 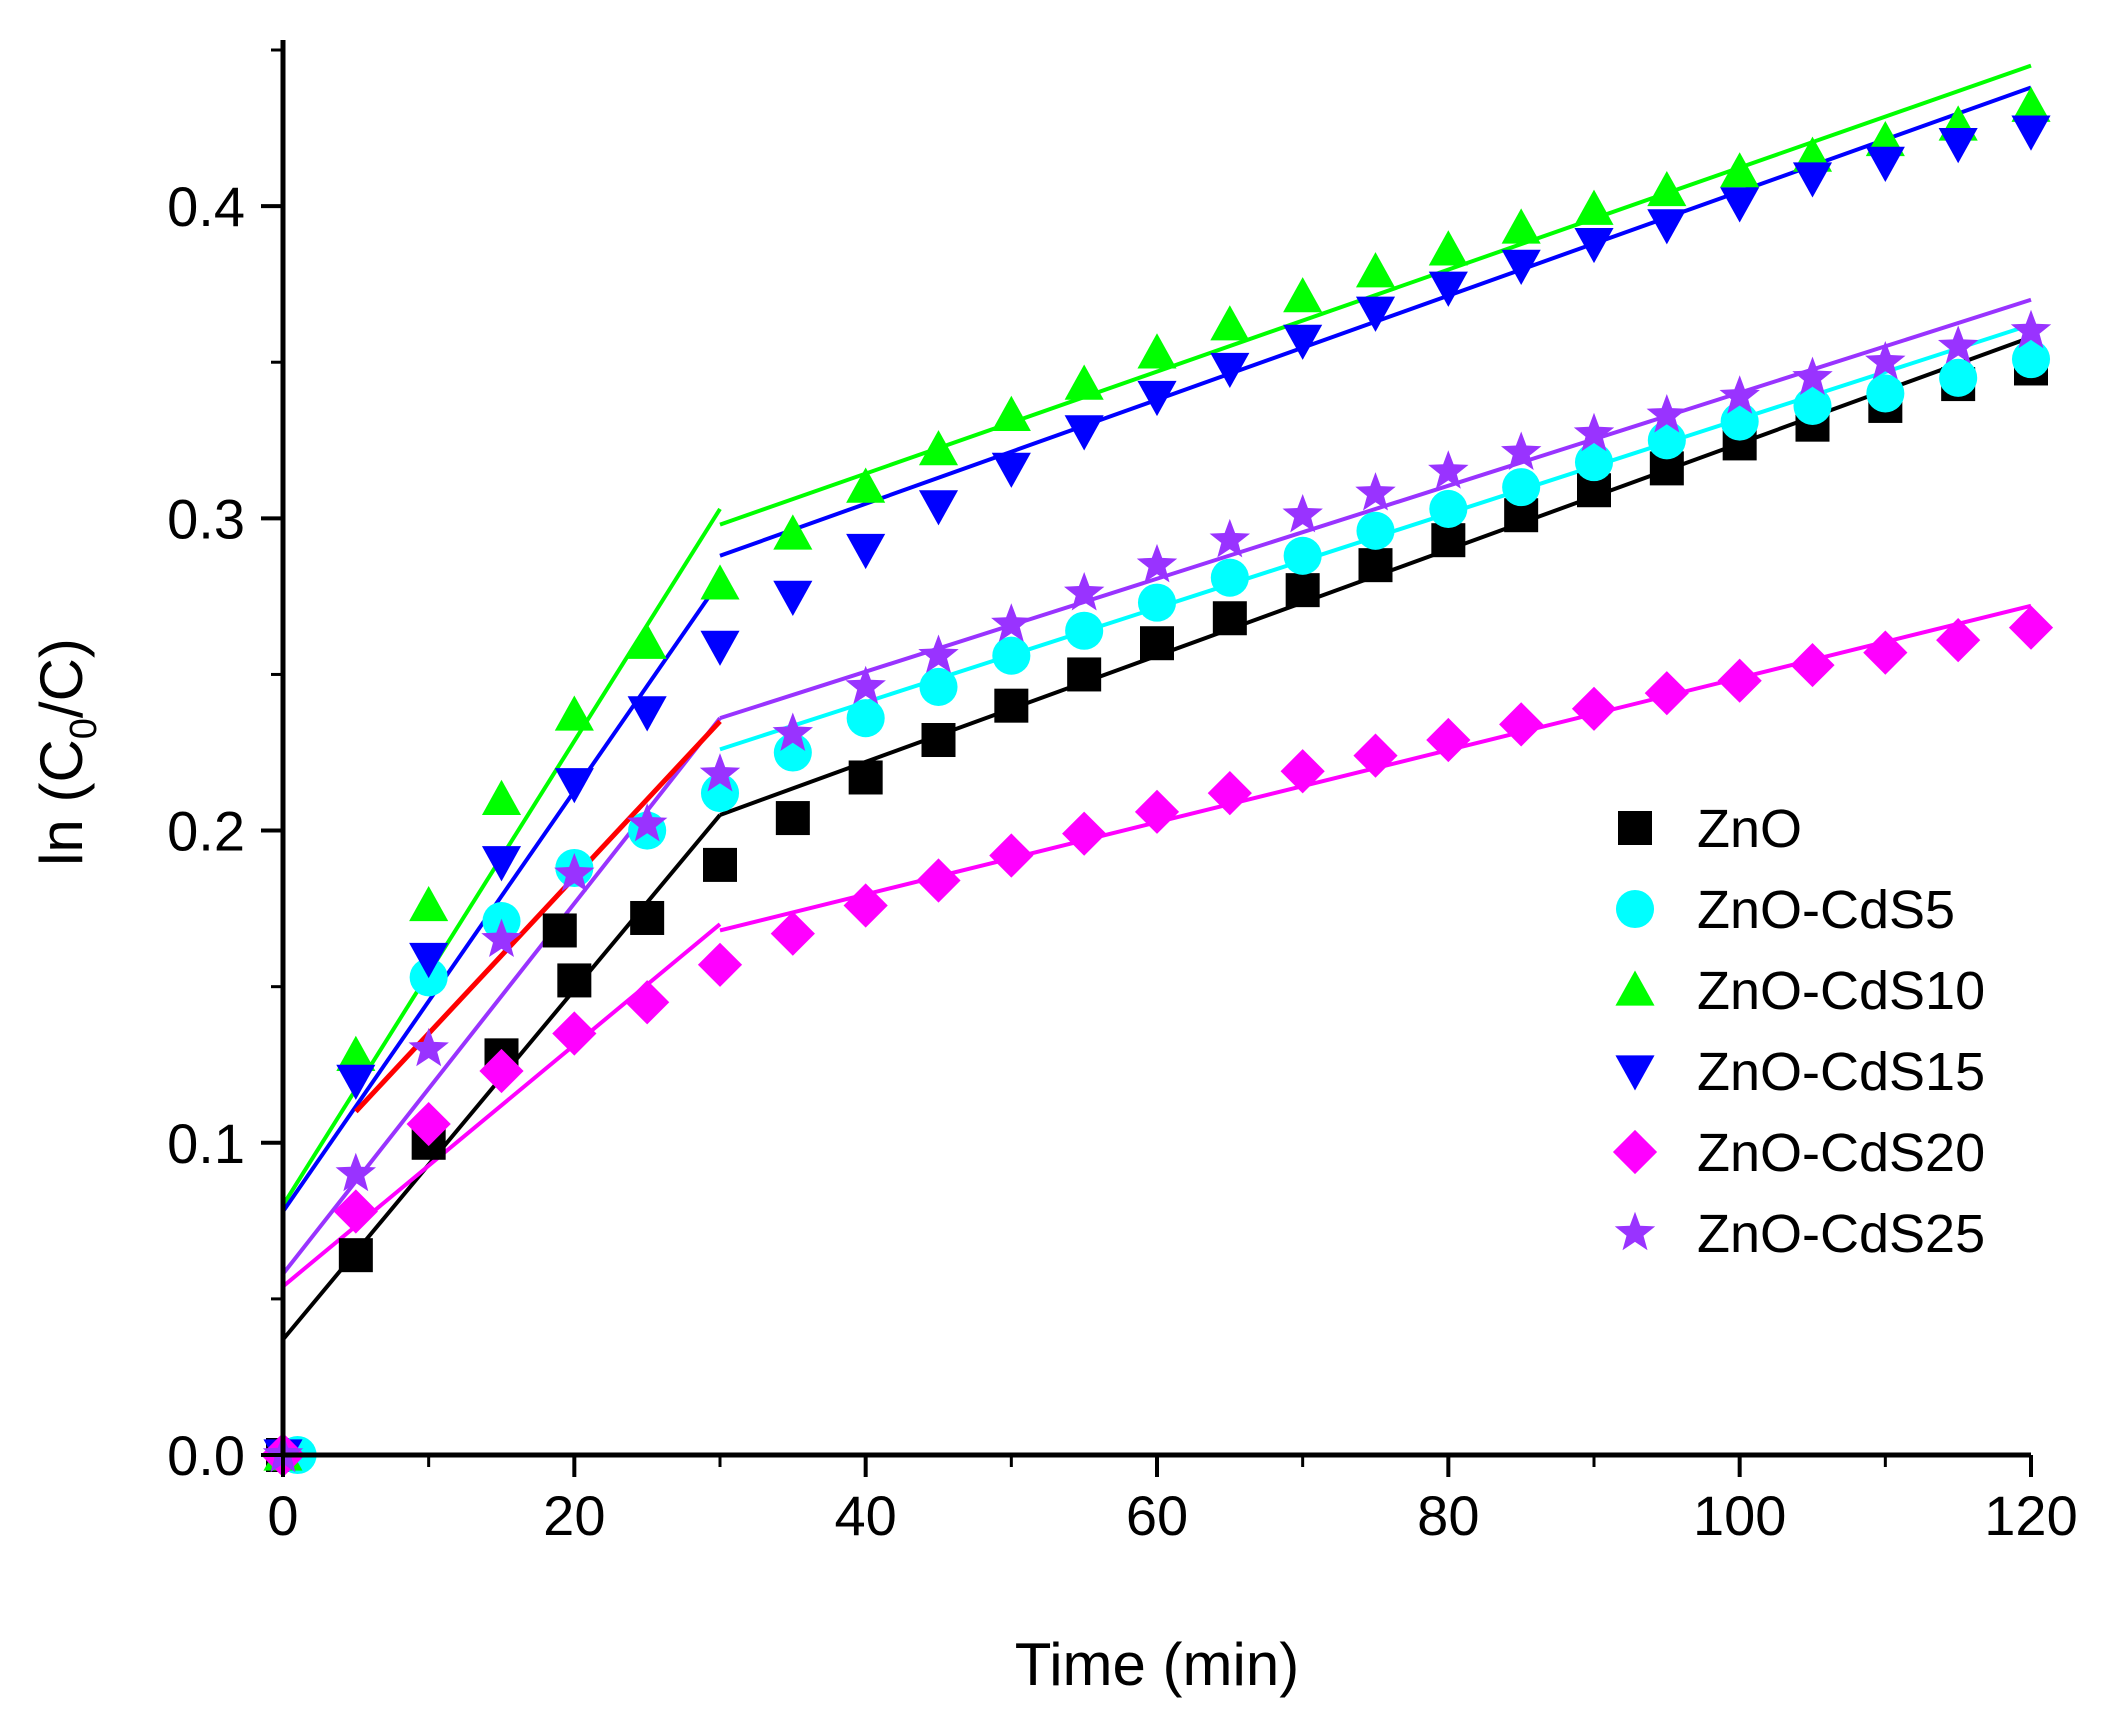 I want to click on x-tick-label: 0, so click(x=282, y=1515).